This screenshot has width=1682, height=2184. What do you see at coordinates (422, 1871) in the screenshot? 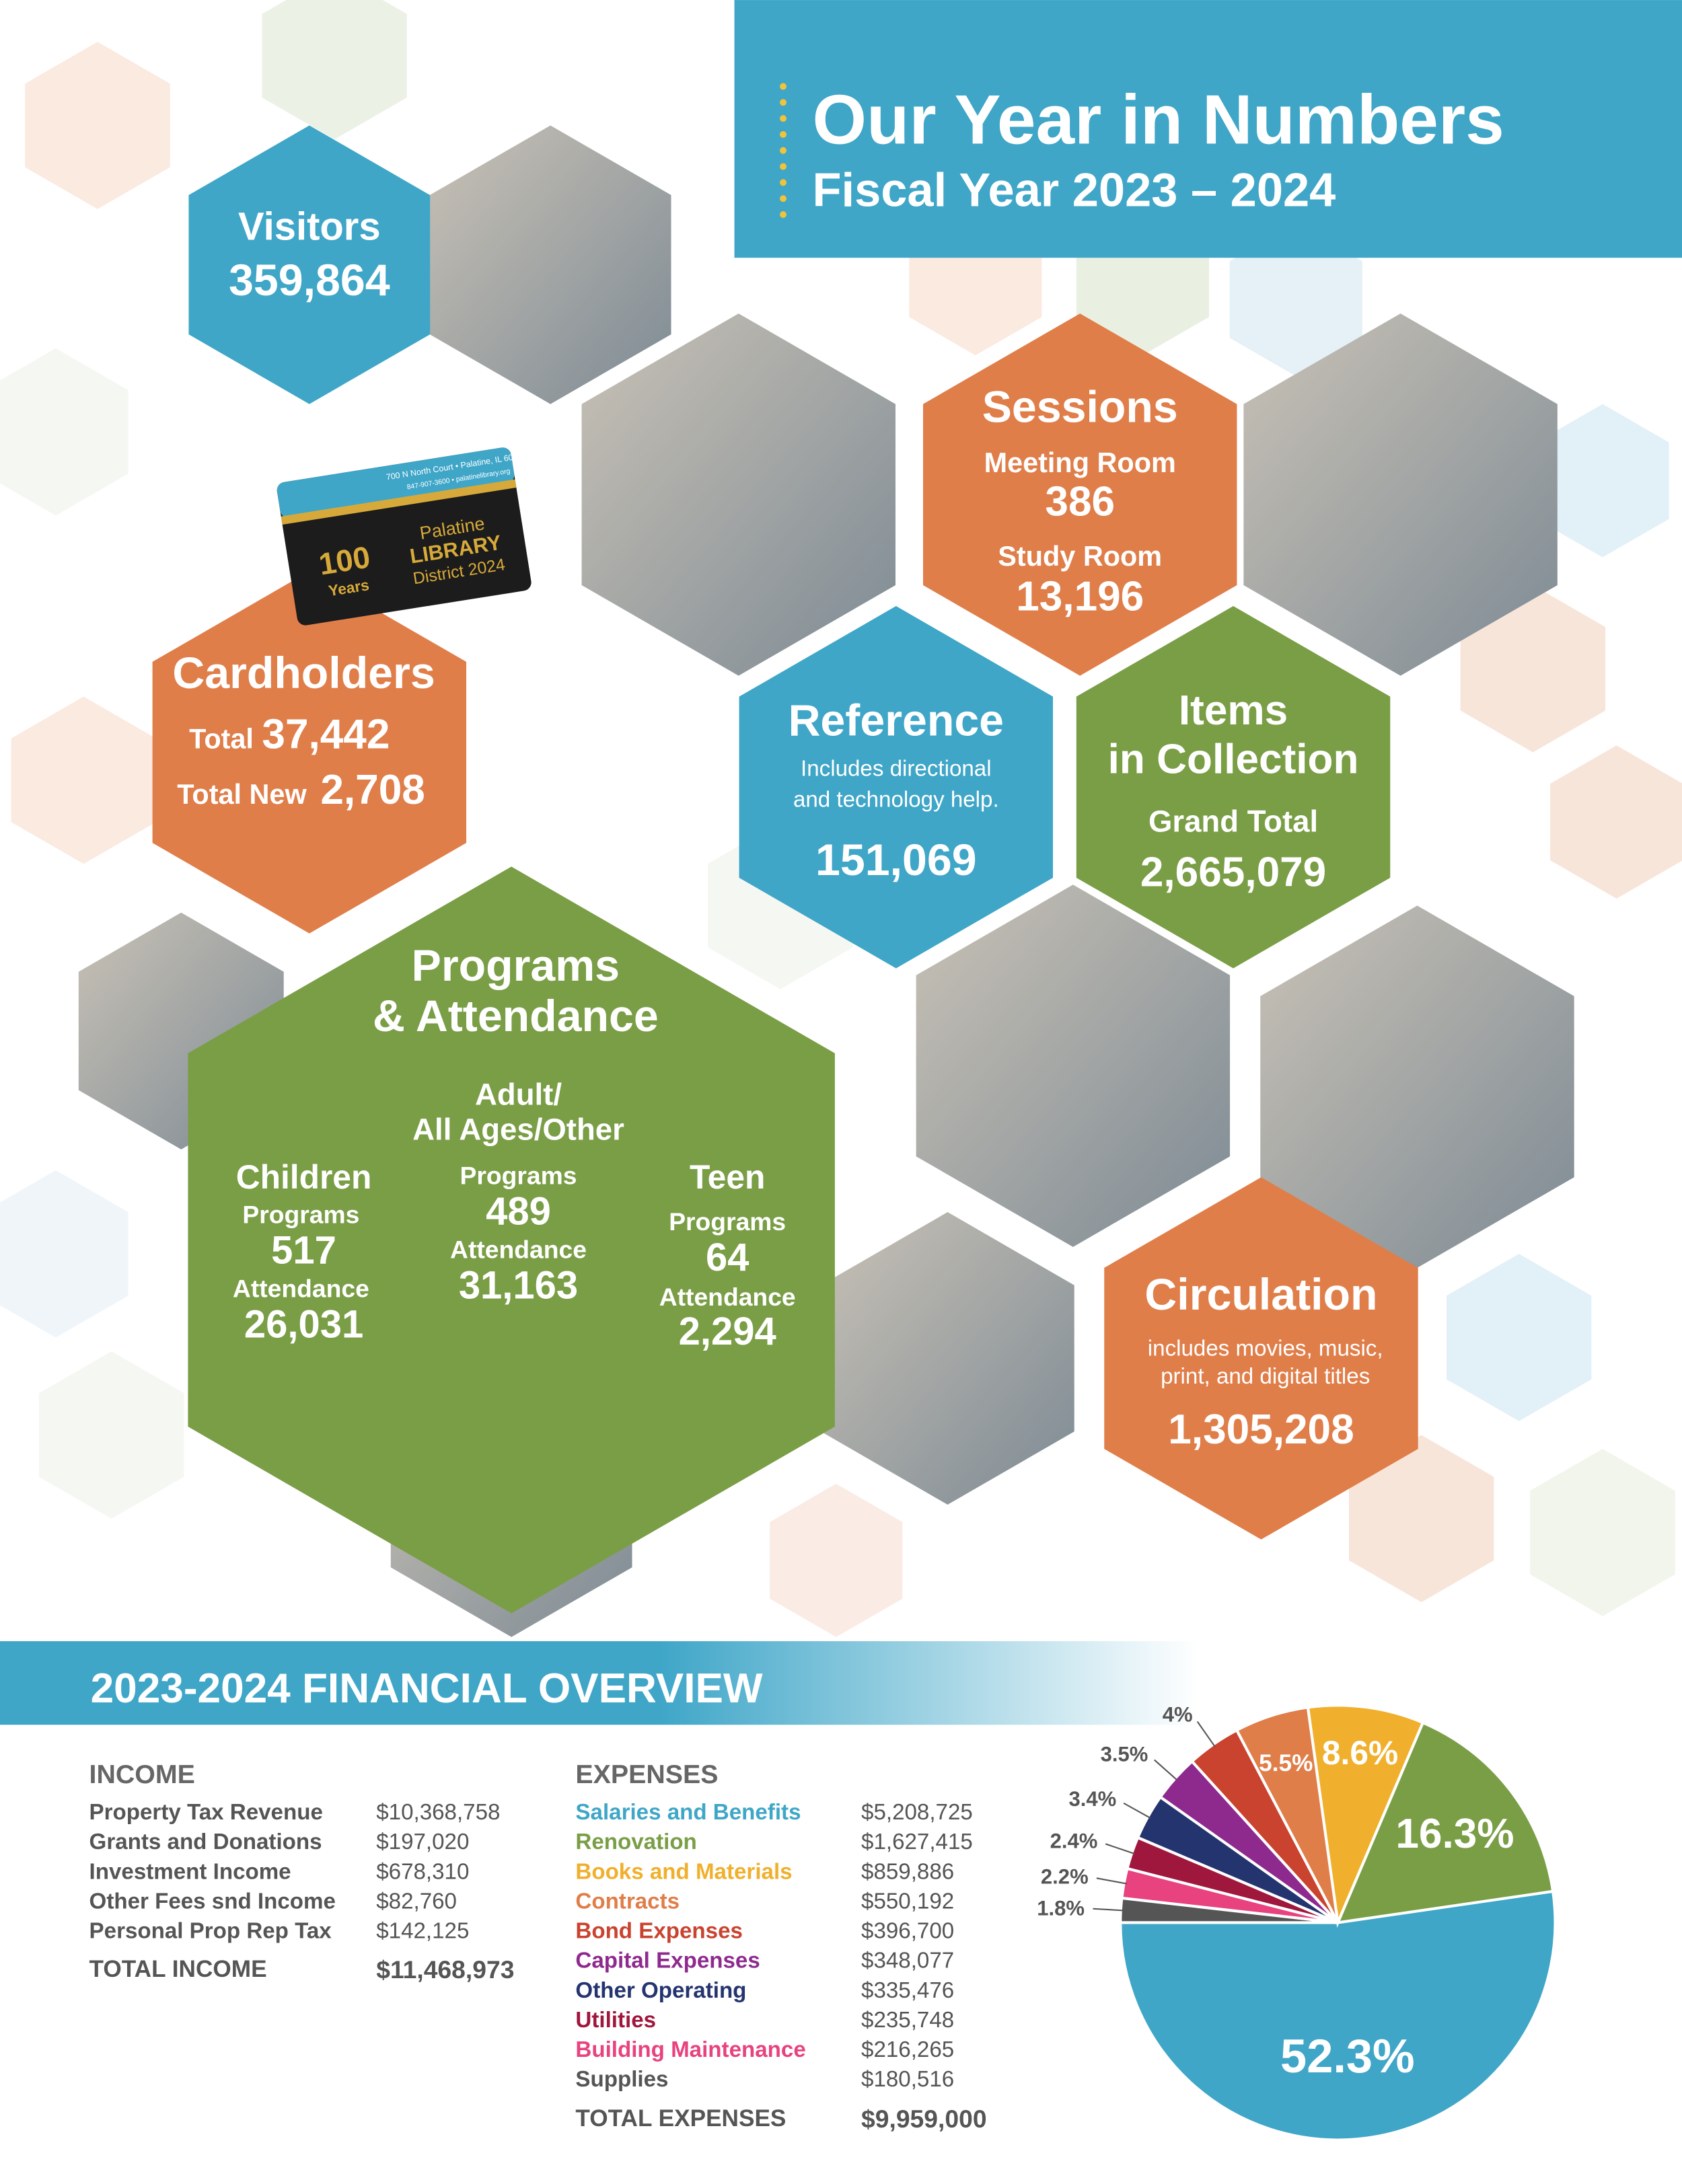
I see `income-amount: $678,310` at bounding box center [422, 1871].